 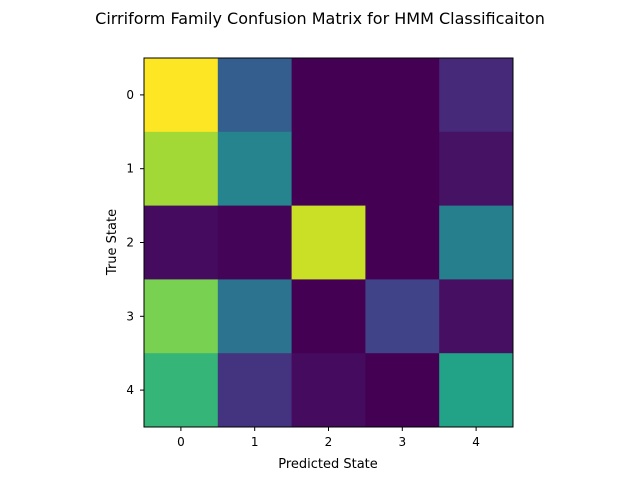 What do you see at coordinates (402, 442) in the screenshot?
I see `x-tick-label-3: 3` at bounding box center [402, 442].